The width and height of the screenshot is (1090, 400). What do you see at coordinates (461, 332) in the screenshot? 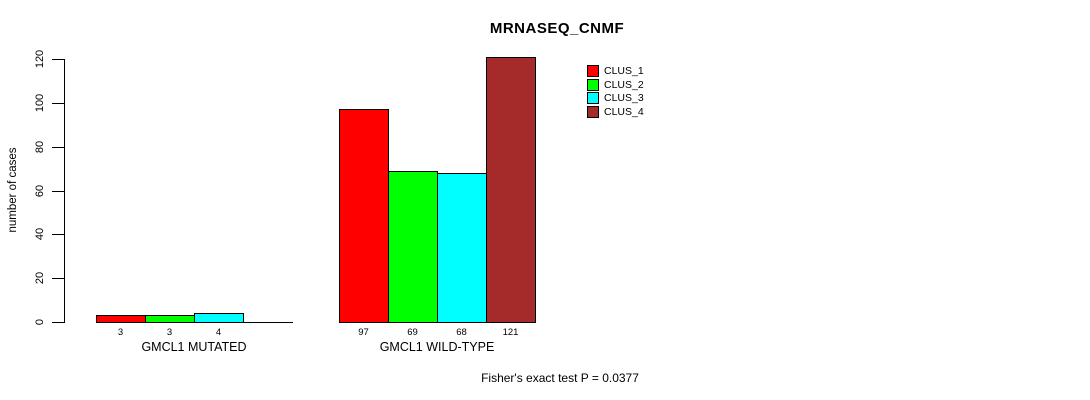
I see `bar-value-label: 68` at bounding box center [461, 332].